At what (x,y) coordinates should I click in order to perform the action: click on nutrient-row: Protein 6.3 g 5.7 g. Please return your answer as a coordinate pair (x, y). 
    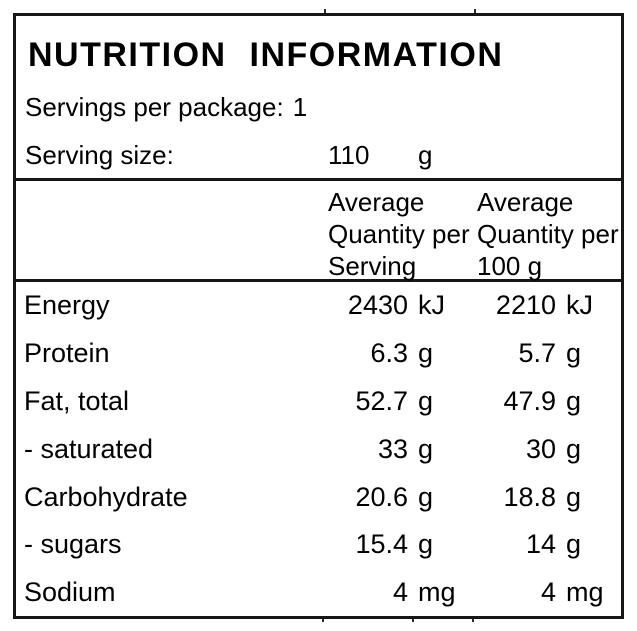
    Looking at the image, I should click on (318, 354).